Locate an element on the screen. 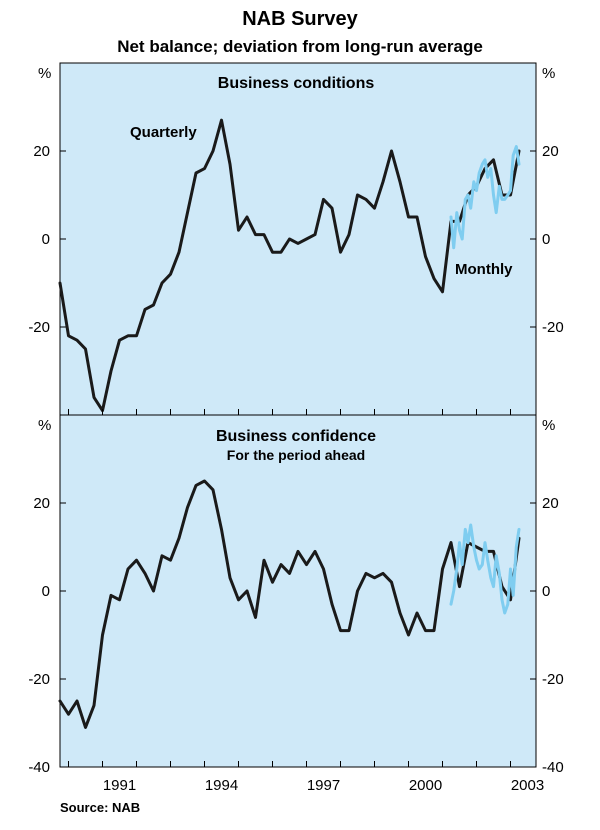 This screenshot has height=830, width=600. panel-subtitle: For the period ahead is located at coordinates (296, 455).